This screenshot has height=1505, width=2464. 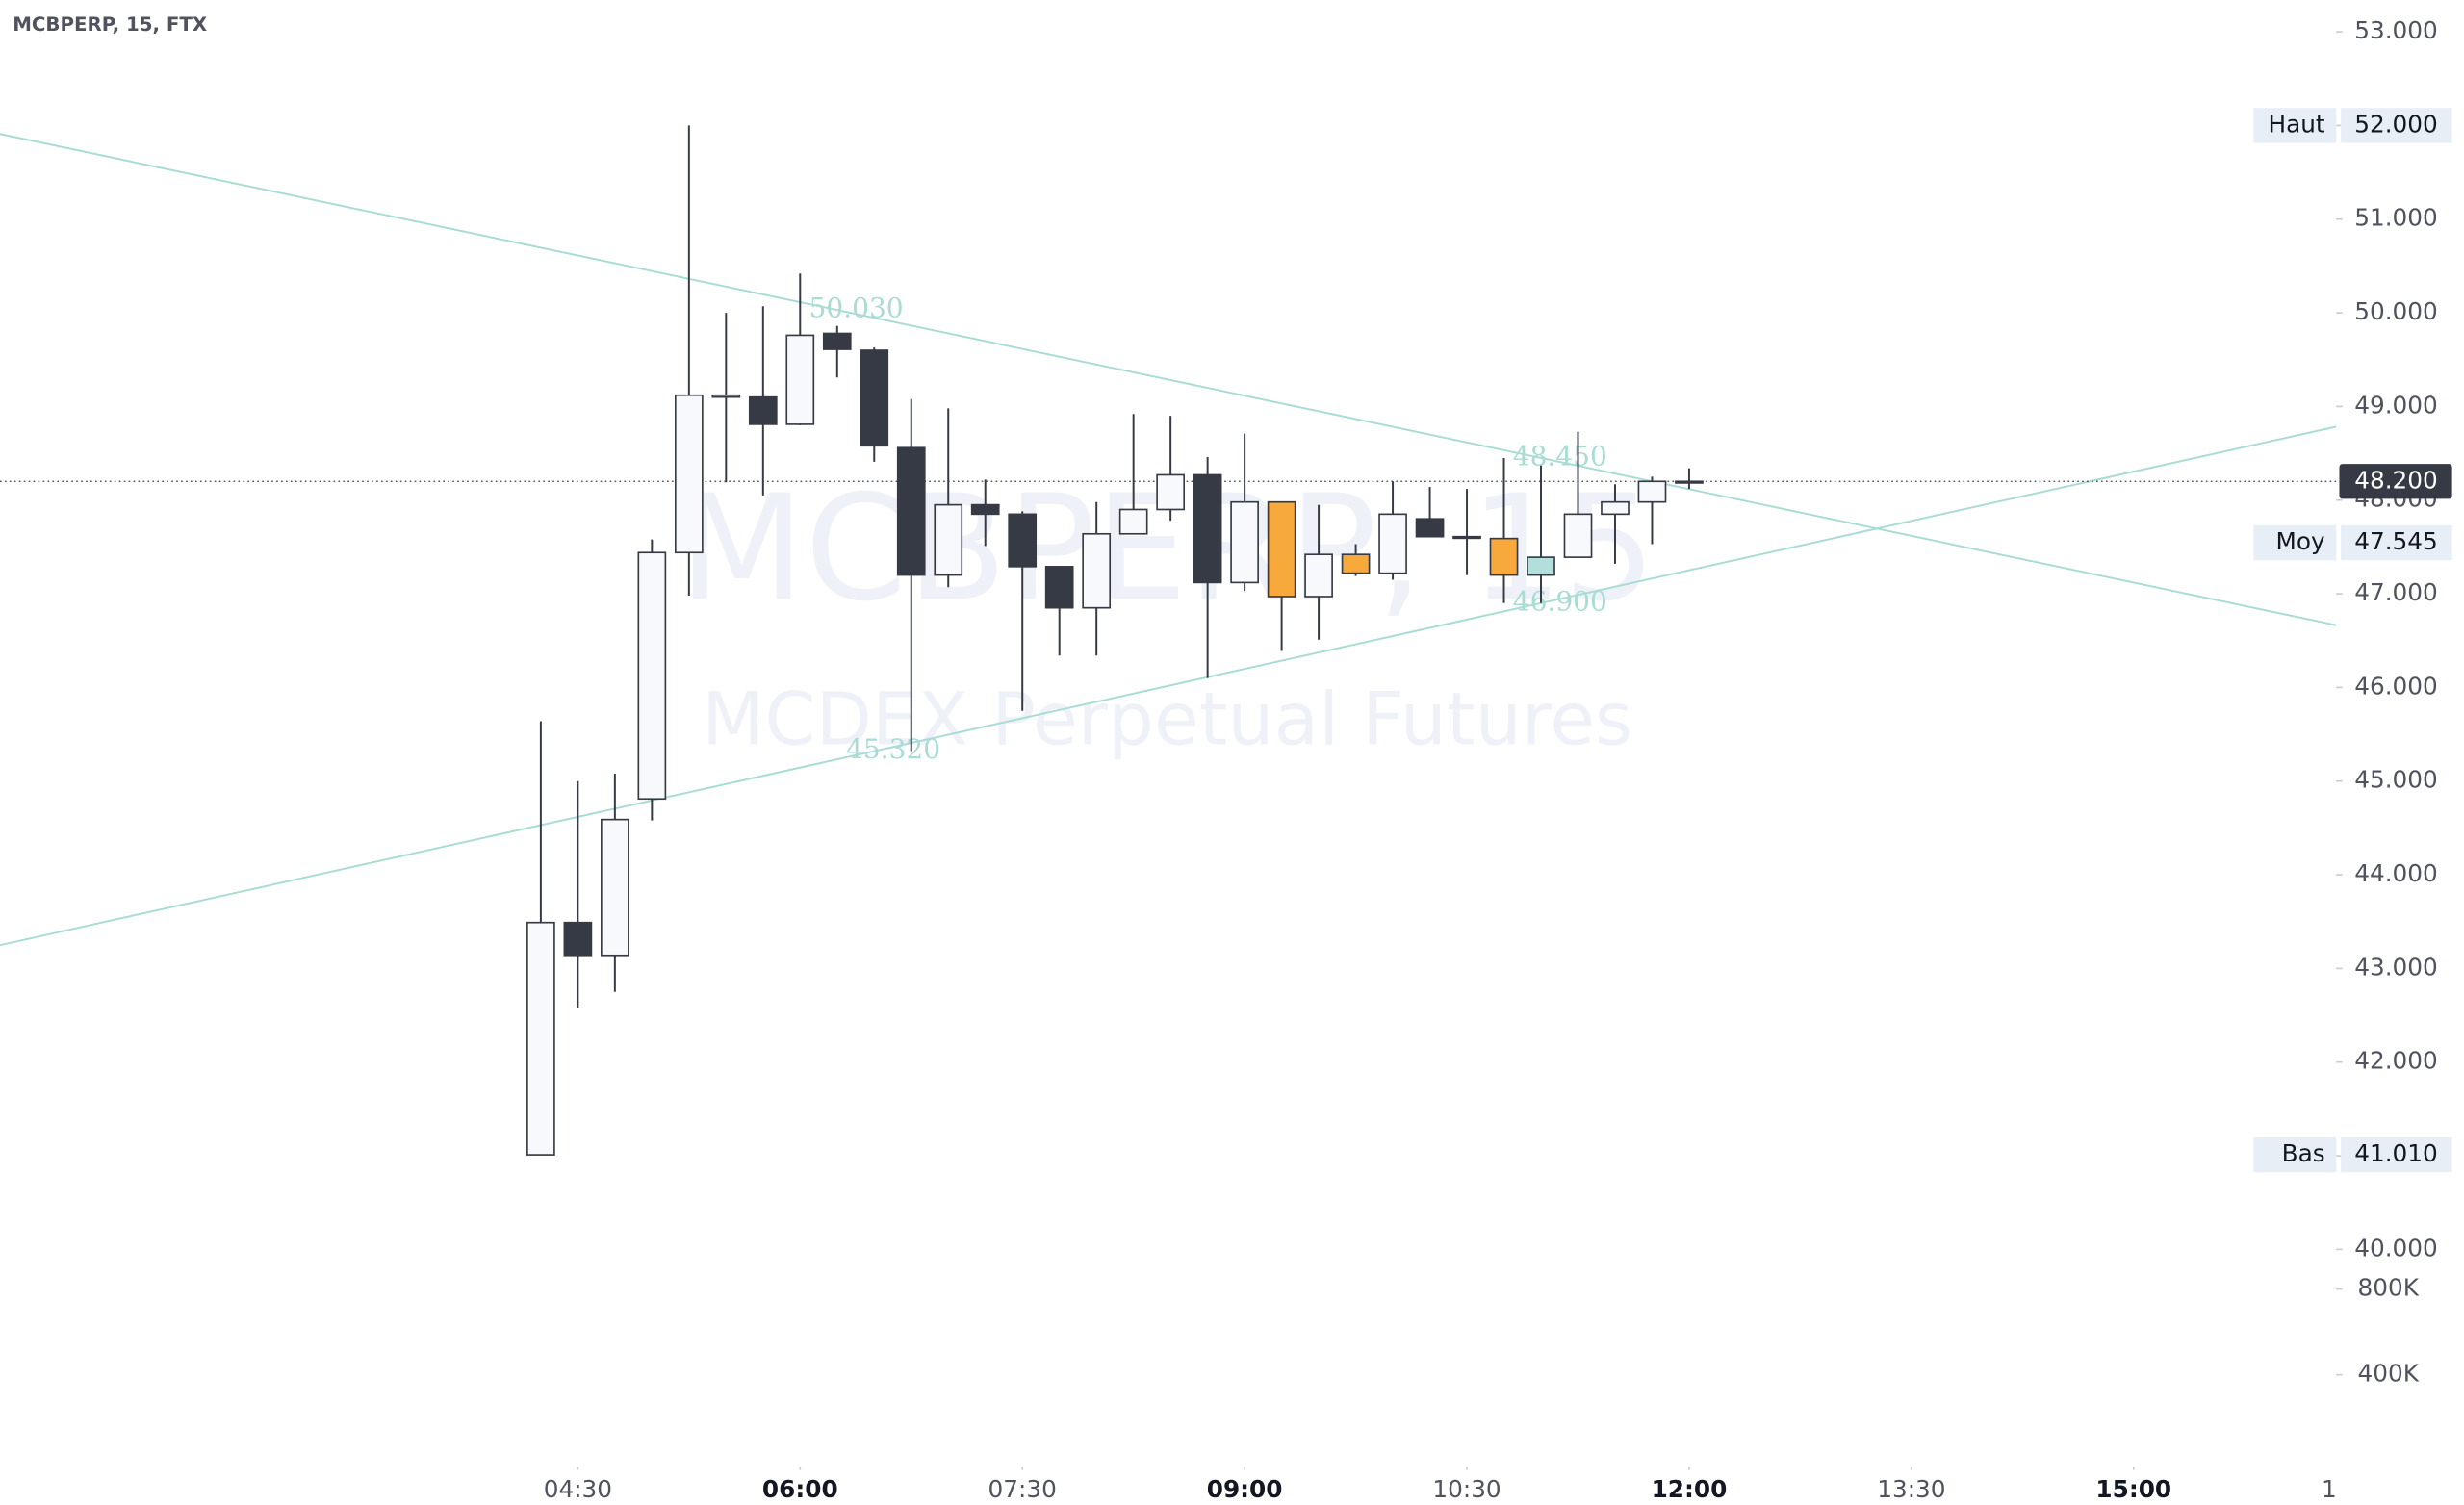 What do you see at coordinates (1560, 456) in the screenshot?
I see `trend-label: 48.450` at bounding box center [1560, 456].